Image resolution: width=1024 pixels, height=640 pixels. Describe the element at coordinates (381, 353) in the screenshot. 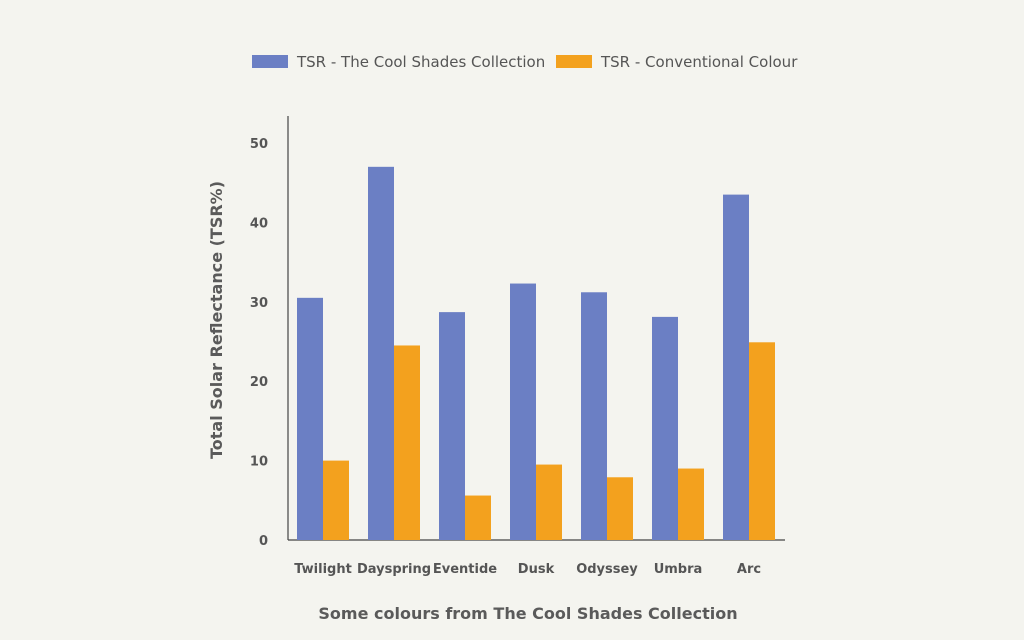

I see `bar-dayspring-cool-shades` at that location.